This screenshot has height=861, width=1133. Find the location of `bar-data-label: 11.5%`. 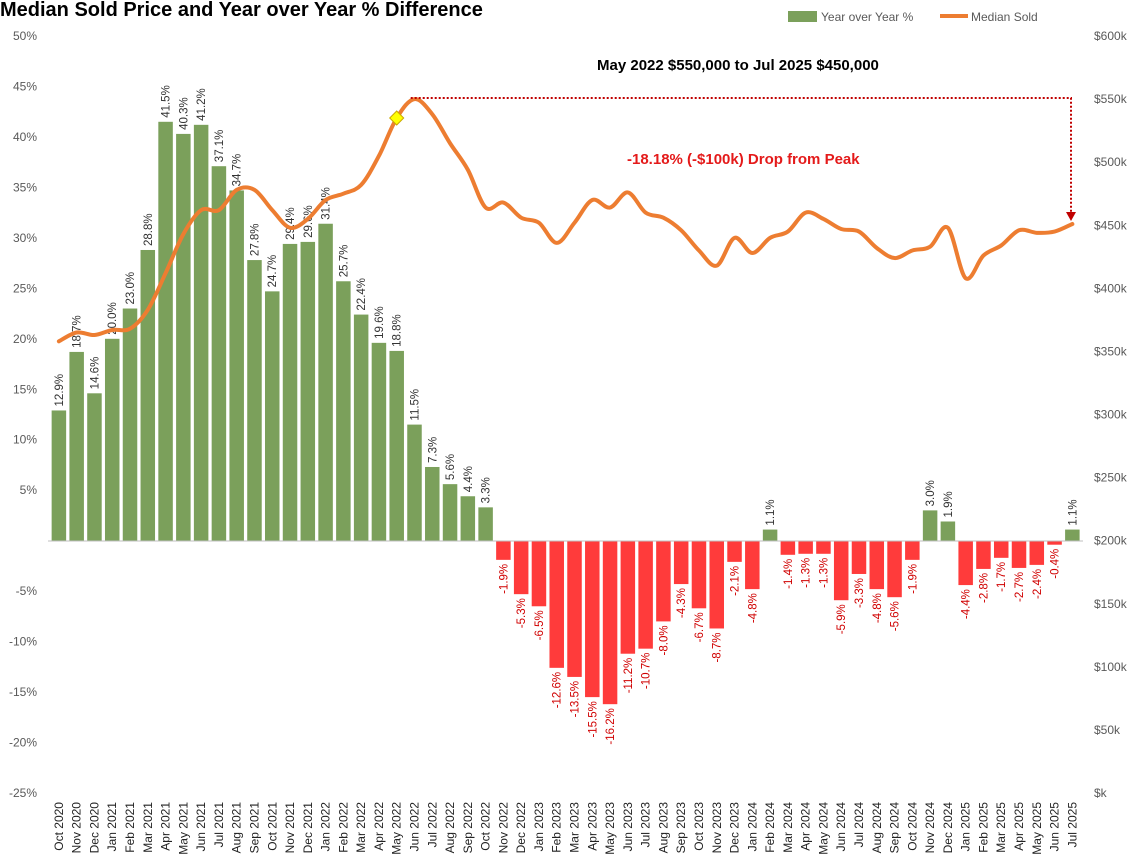

bar-data-label: 11.5% is located at coordinates (415, 405).